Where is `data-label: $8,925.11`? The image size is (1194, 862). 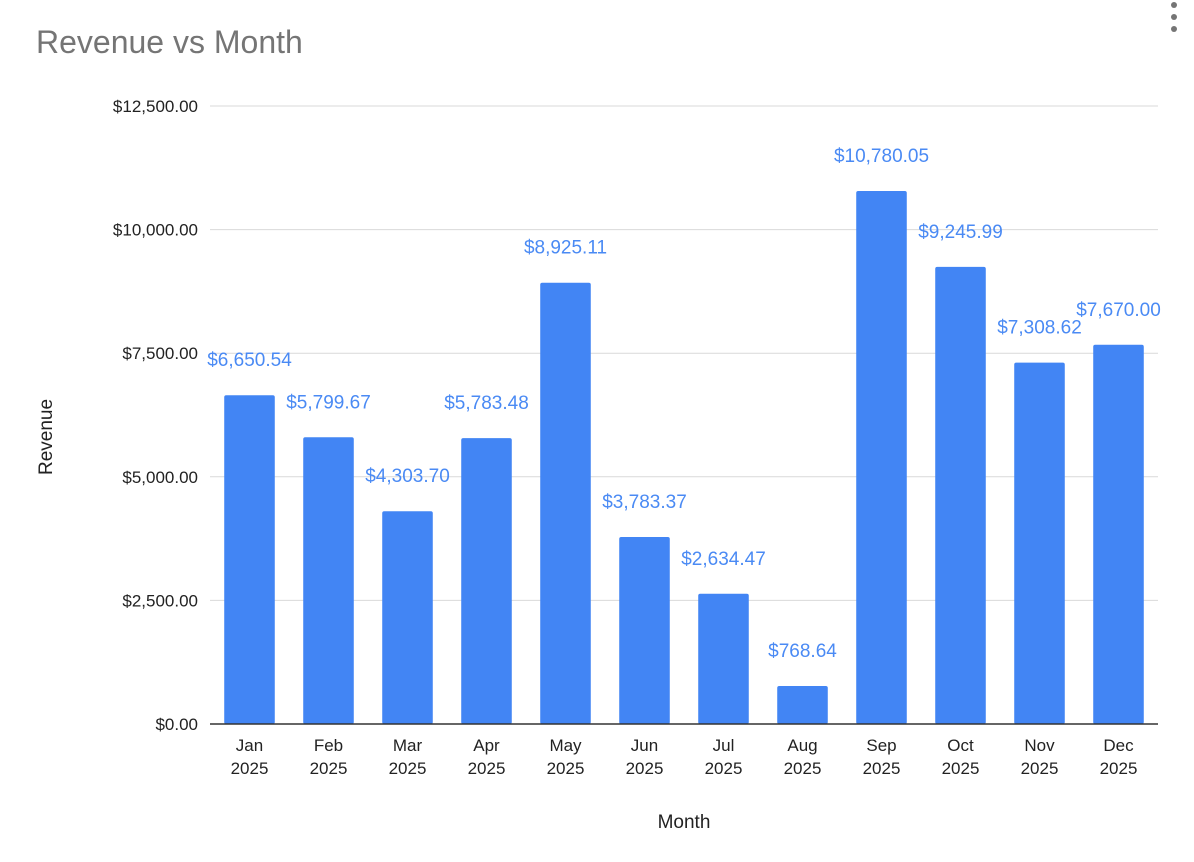
data-label: $8,925.11 is located at coordinates (565, 248).